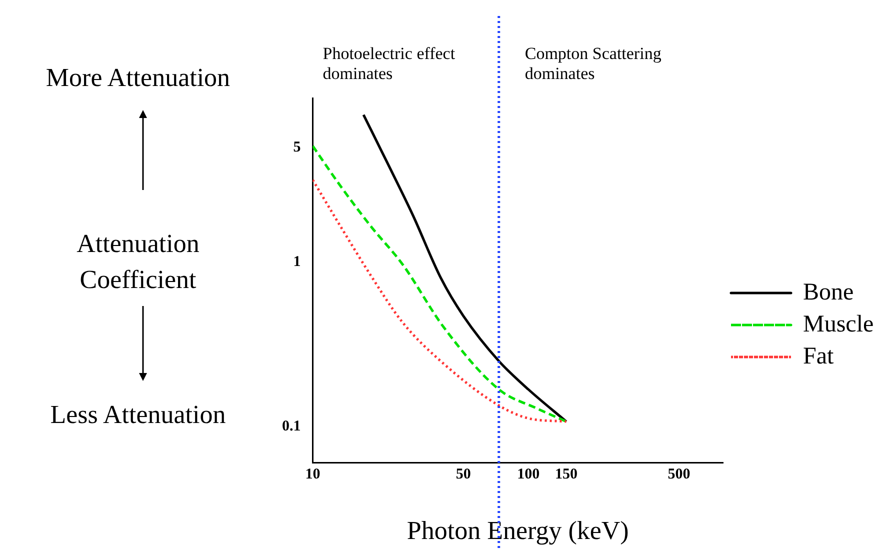 This screenshot has height=560, width=878. What do you see at coordinates (566, 474) in the screenshot?
I see `x-tick-label: 150` at bounding box center [566, 474].